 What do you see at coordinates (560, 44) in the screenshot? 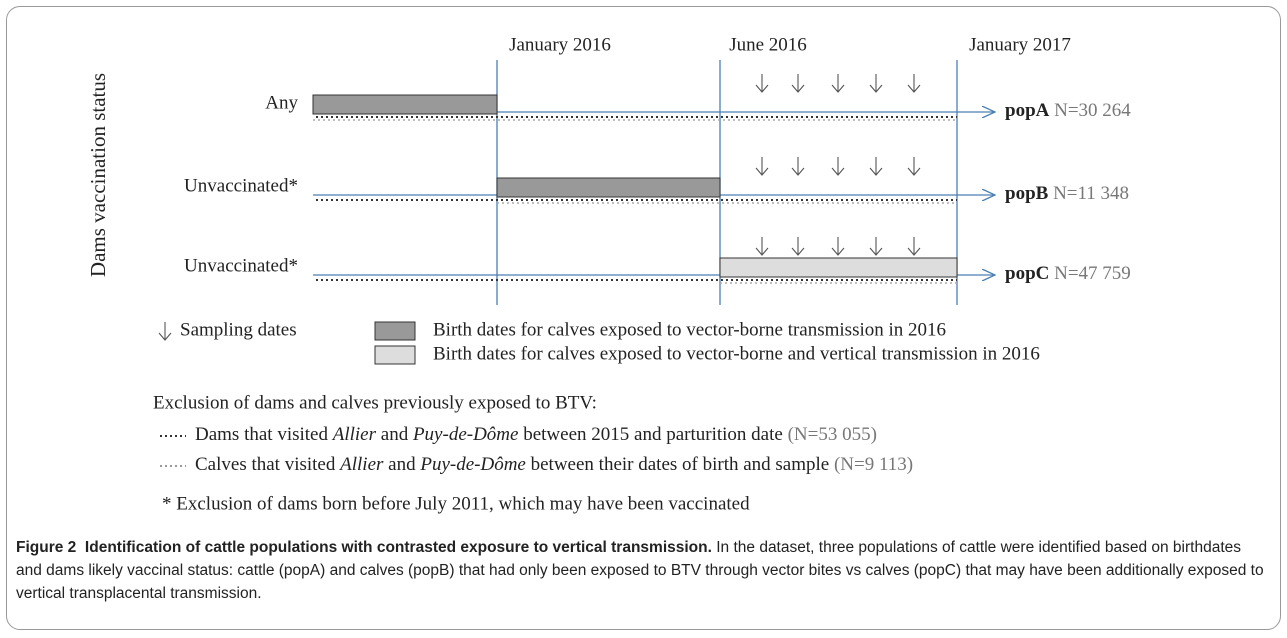
I see `timeline-label: January 2016` at bounding box center [560, 44].